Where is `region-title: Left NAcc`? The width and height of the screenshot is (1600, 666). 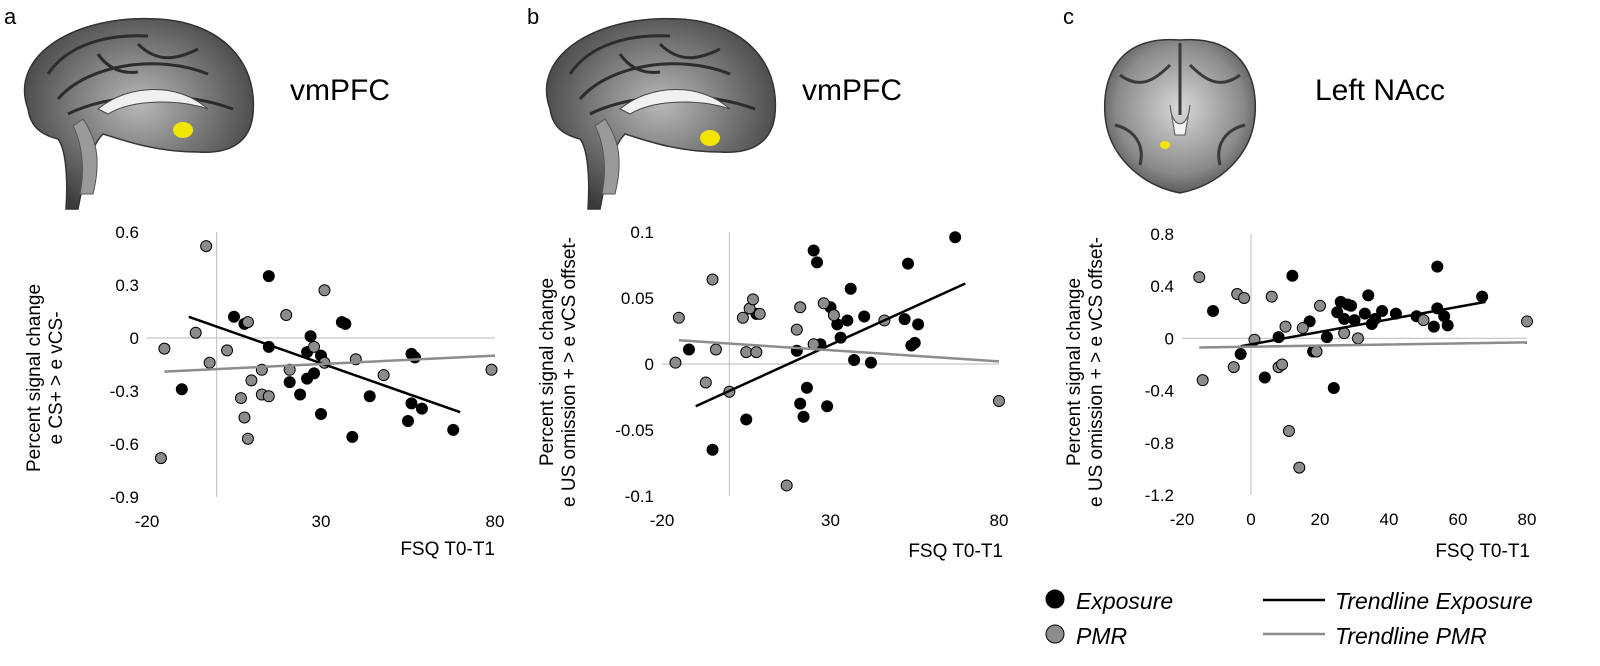 region-title: Left NAcc is located at coordinates (1380, 90).